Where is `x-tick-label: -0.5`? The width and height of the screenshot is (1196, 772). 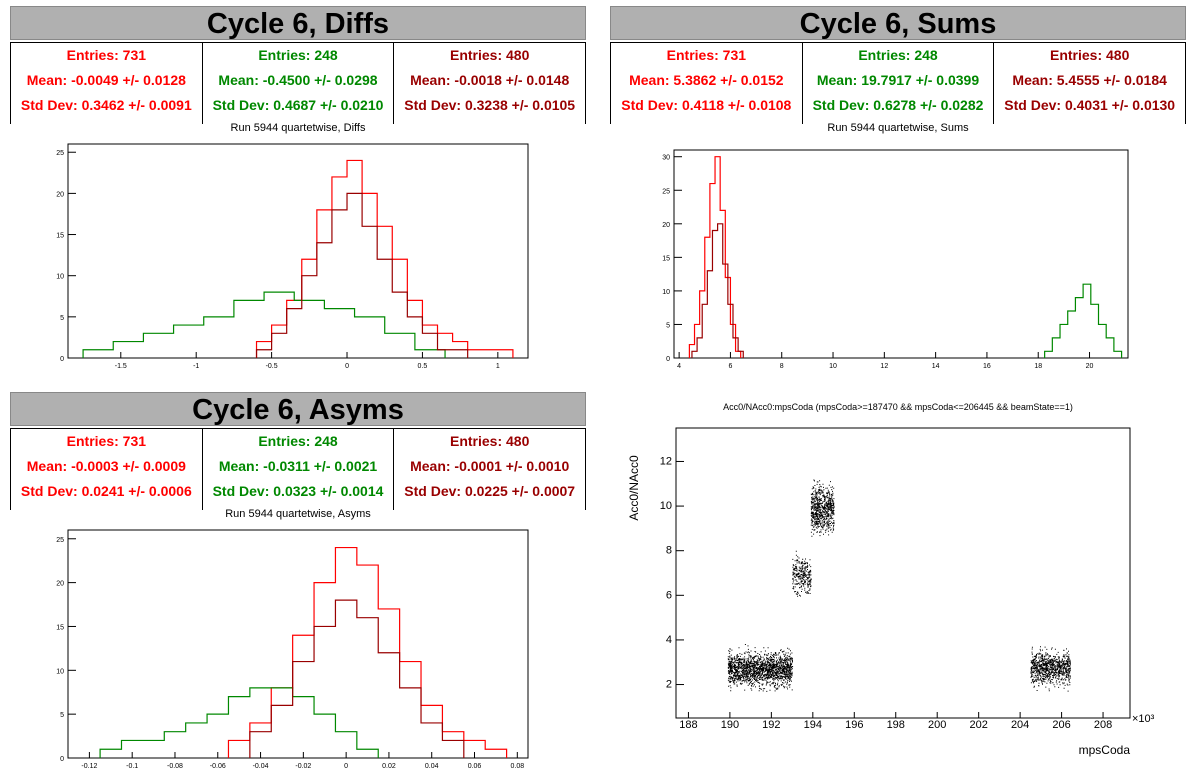 x-tick-label: -0.5 is located at coordinates (272, 366).